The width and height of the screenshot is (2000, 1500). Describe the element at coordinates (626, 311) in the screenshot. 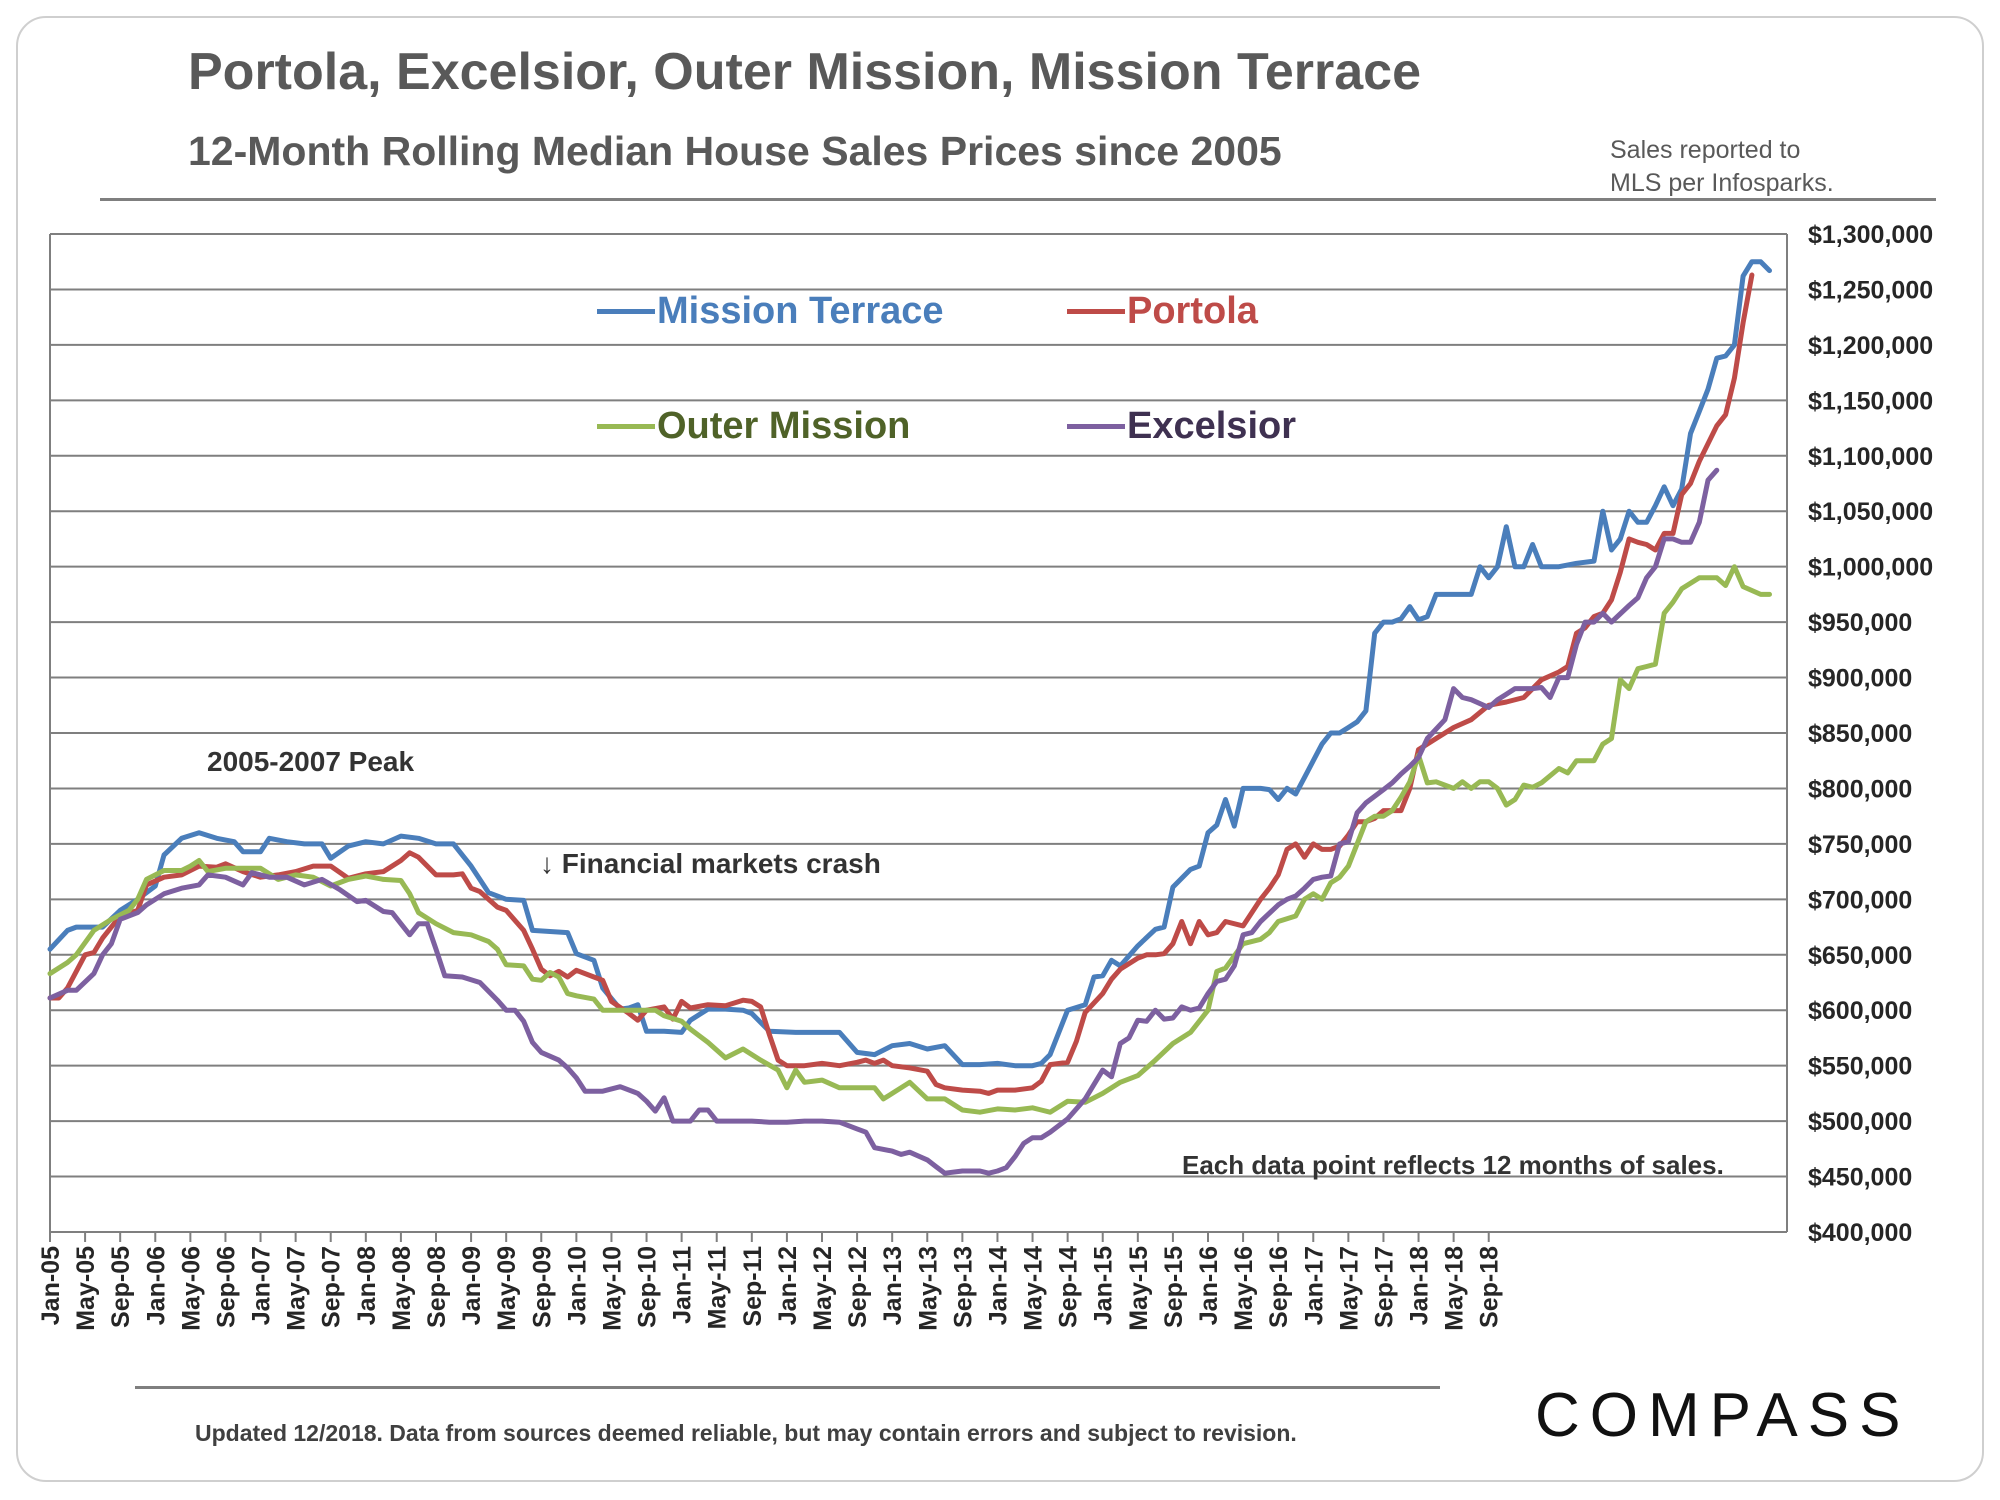

I see `legend-swatch-mission-terrace` at that location.